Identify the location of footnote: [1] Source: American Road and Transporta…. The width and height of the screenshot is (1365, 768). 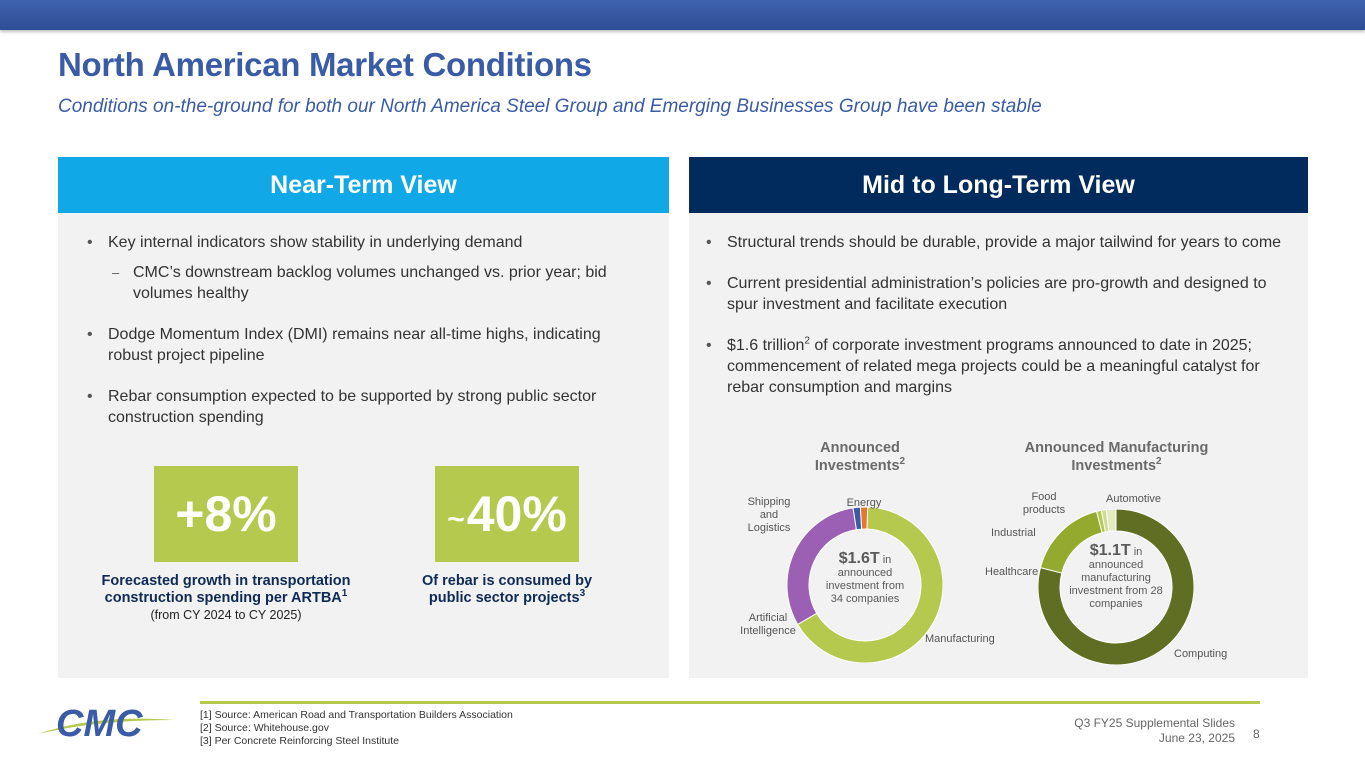
(356, 715).